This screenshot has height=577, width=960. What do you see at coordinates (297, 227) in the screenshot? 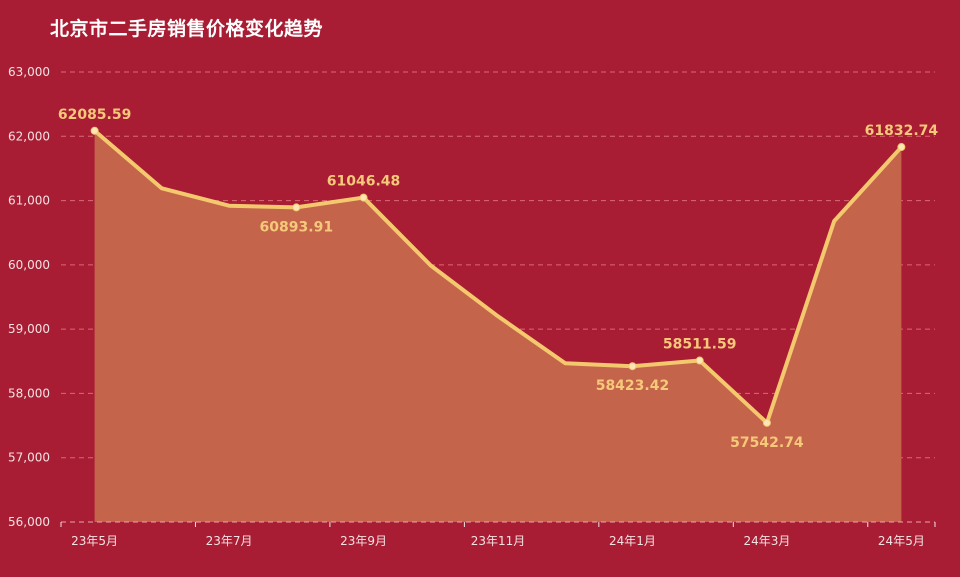
I see `data-label: 60893.91` at bounding box center [297, 227].